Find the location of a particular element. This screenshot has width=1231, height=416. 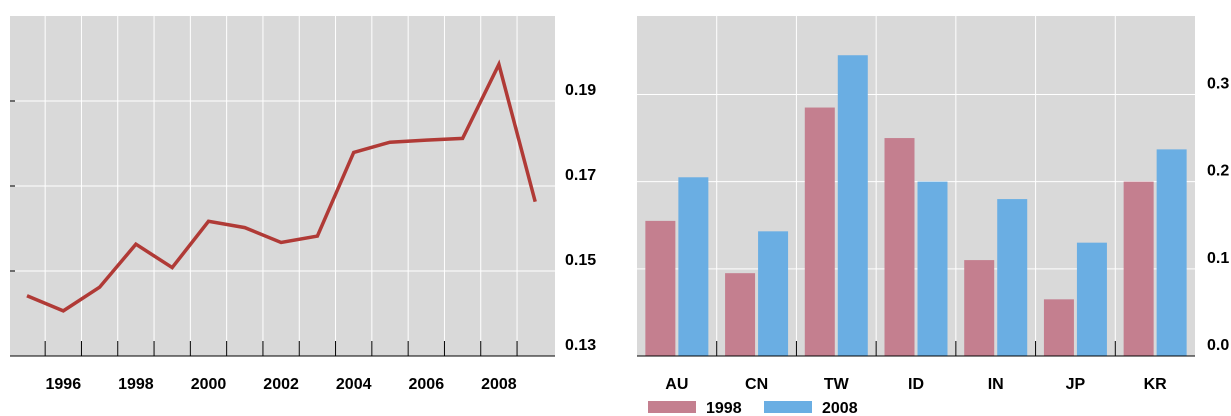

bar-2008-kr is located at coordinates (1171, 252).